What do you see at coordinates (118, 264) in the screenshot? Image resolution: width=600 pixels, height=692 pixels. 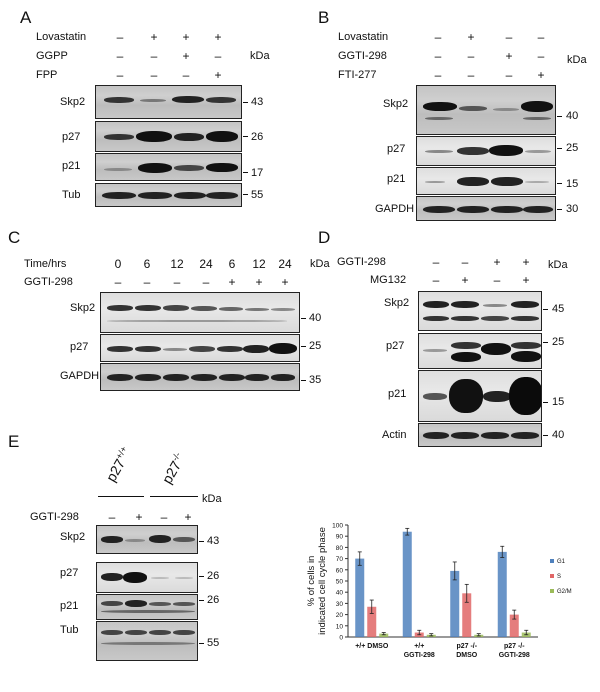 I see `time-value: 0` at bounding box center [118, 264].